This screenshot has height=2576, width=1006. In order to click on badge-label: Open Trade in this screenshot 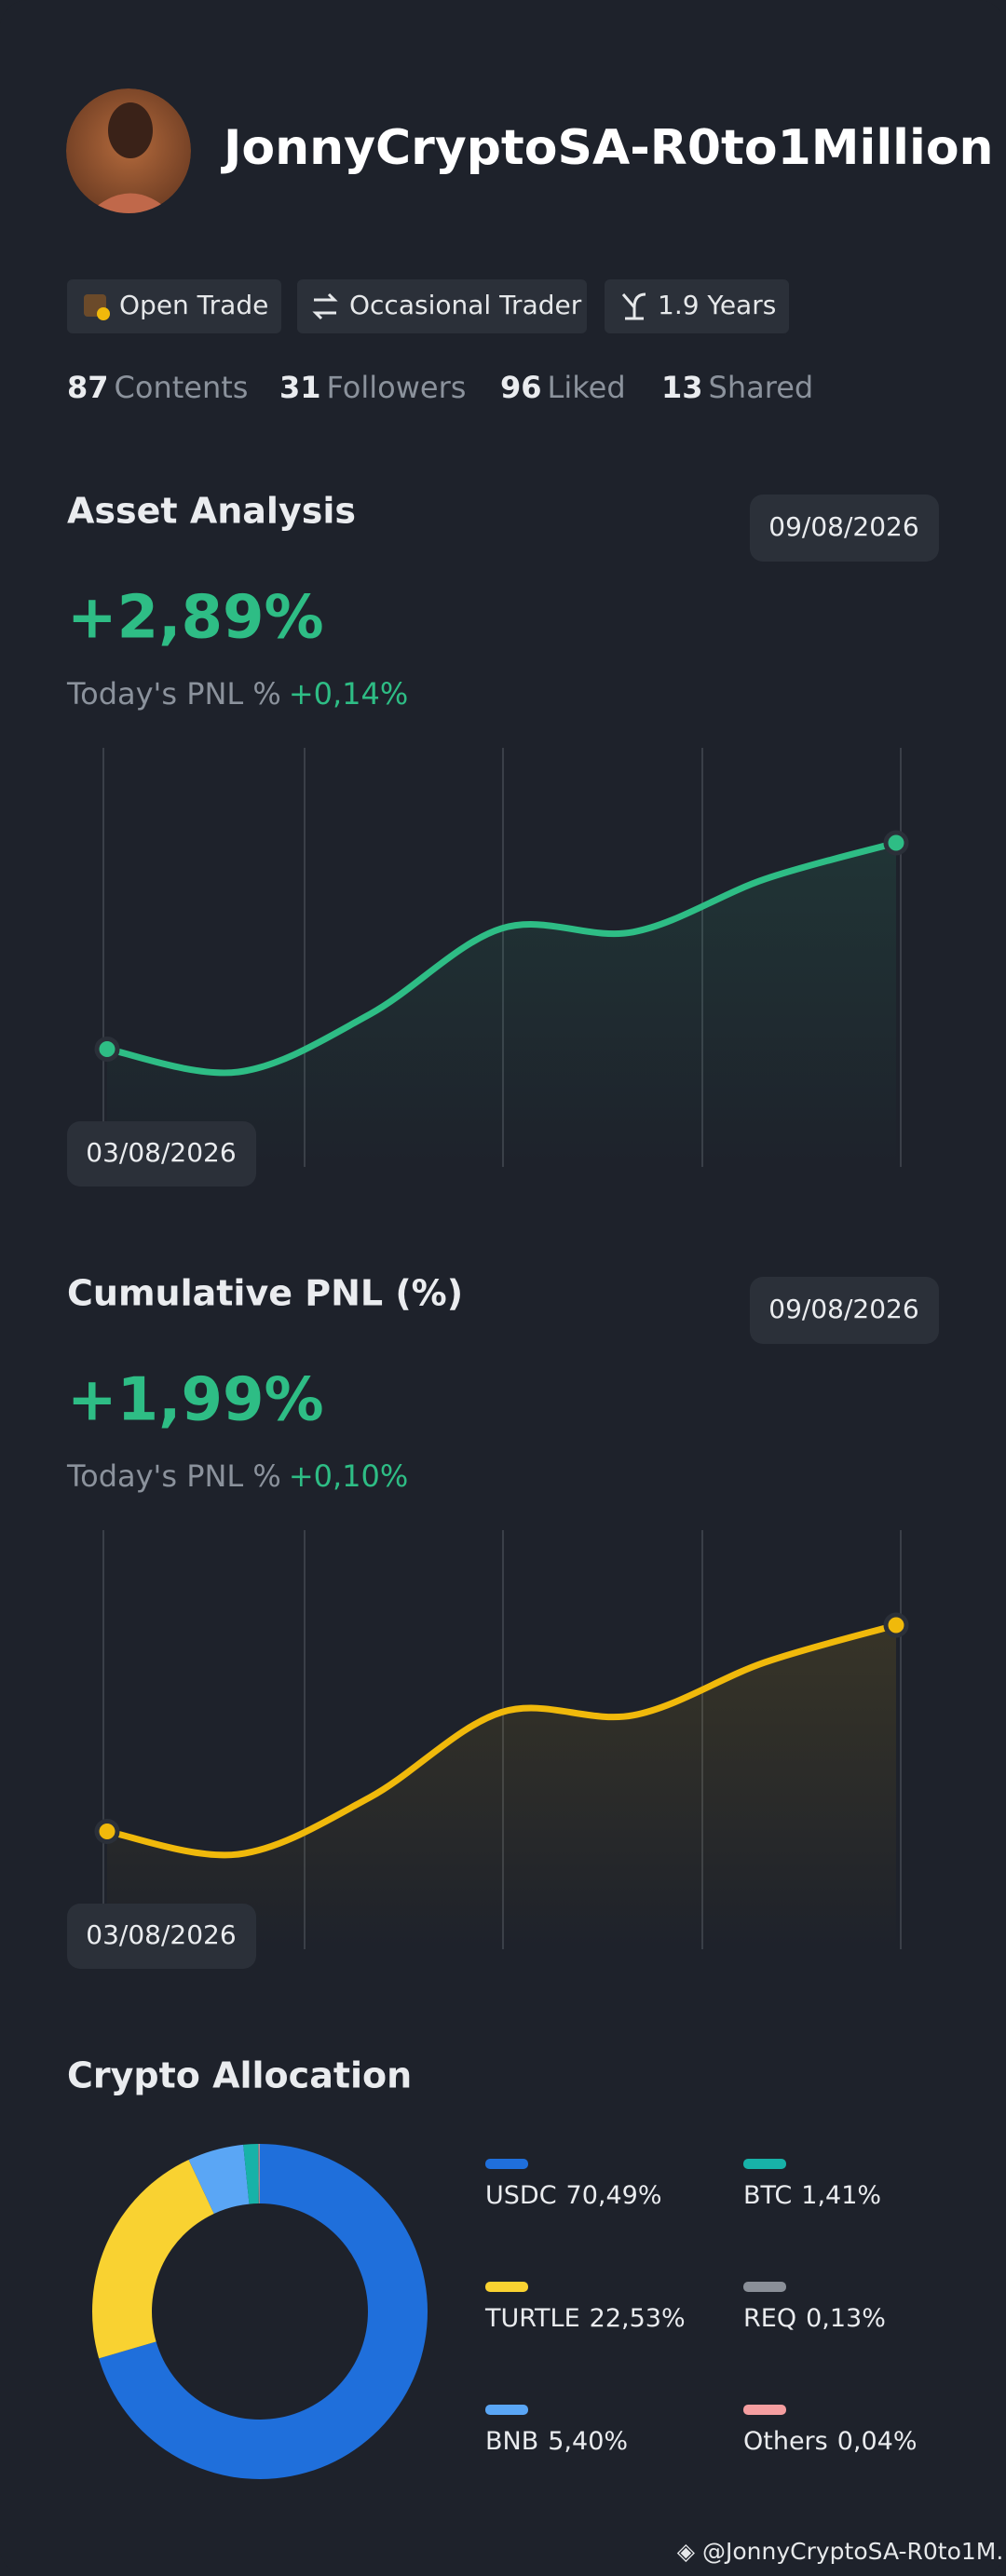, I will do `click(193, 305)`.